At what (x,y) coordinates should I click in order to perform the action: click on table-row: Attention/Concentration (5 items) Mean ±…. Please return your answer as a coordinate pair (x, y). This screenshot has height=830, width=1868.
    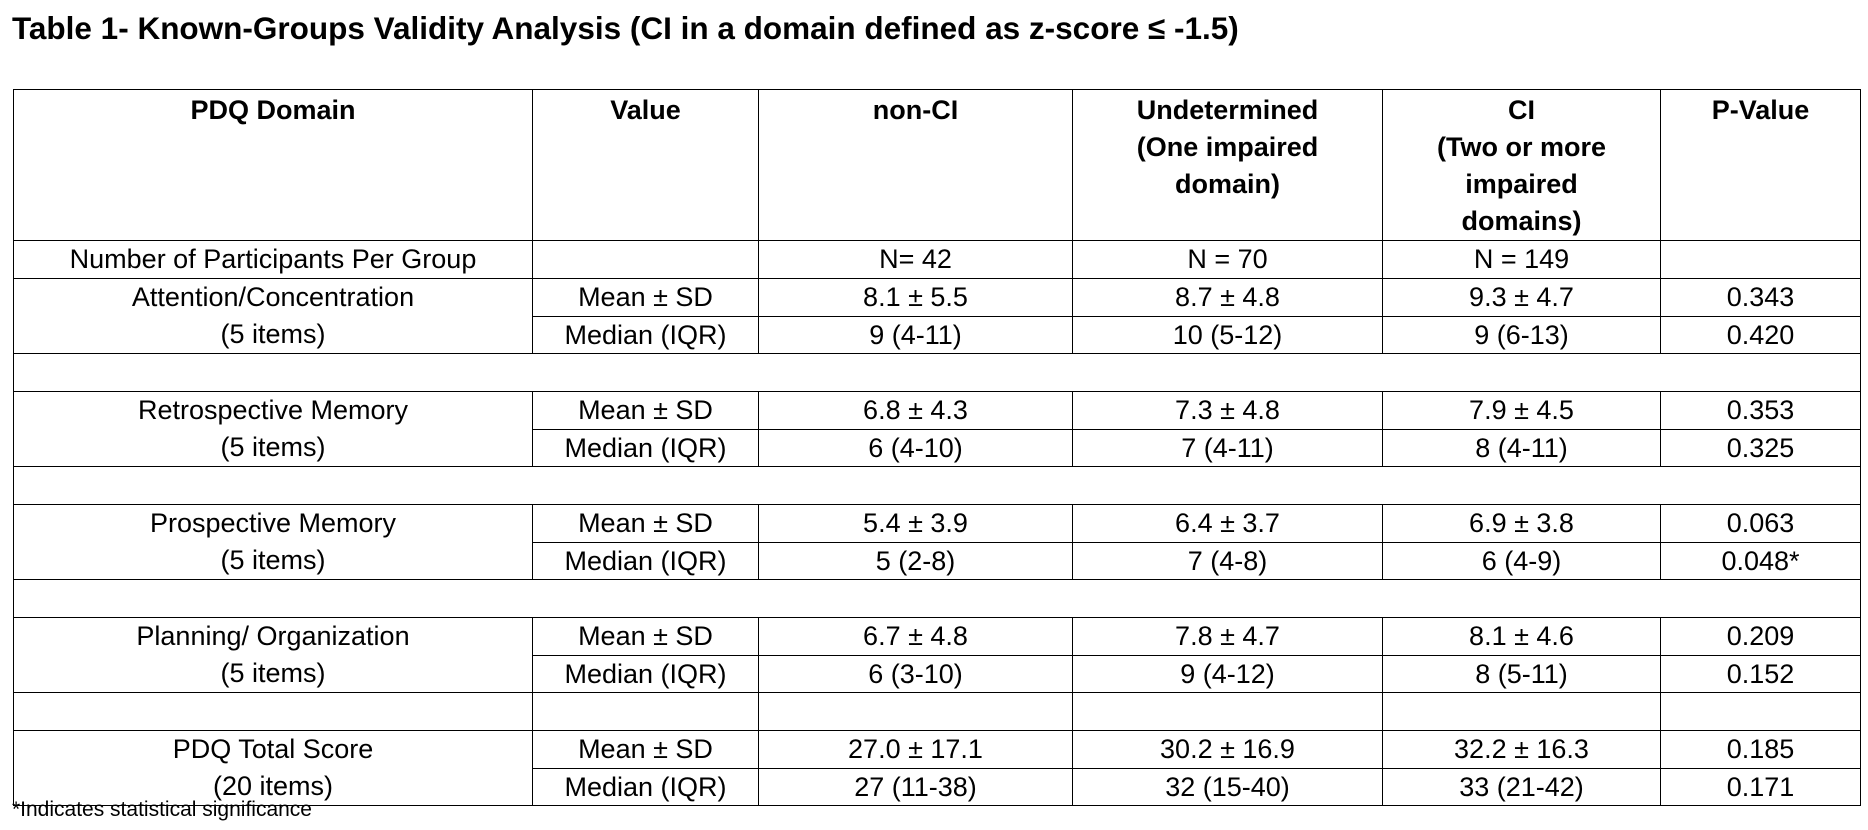
    Looking at the image, I should click on (937, 316).